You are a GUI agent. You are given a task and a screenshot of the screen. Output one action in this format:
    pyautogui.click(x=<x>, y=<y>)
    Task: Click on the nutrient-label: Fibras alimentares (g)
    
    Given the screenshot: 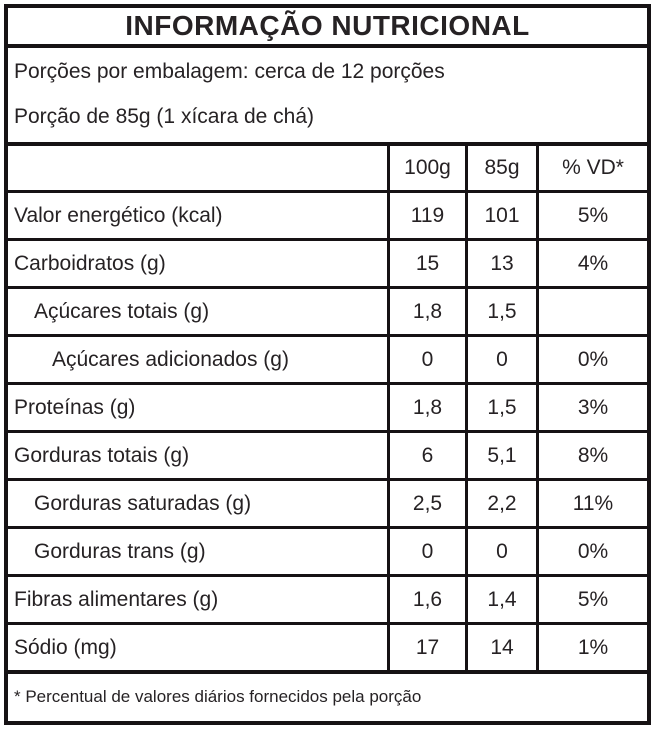 What is the action you would take?
    pyautogui.click(x=116, y=599)
    